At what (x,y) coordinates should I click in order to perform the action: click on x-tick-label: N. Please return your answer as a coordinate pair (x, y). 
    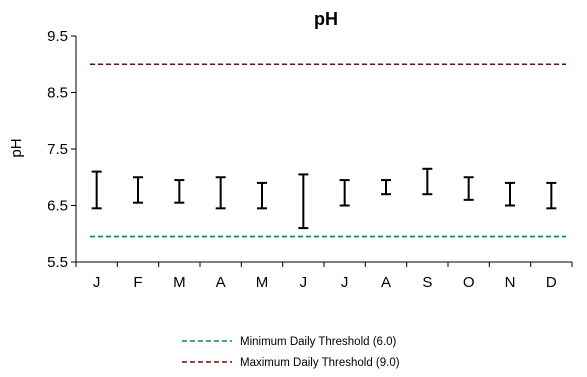
    Looking at the image, I should click on (510, 282).